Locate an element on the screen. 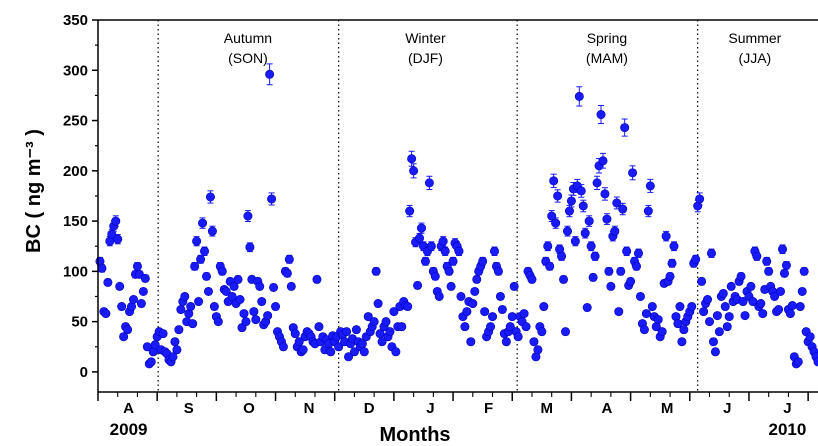 This screenshot has height=446, width=818. x-axis-title: Months is located at coordinates (414, 435).